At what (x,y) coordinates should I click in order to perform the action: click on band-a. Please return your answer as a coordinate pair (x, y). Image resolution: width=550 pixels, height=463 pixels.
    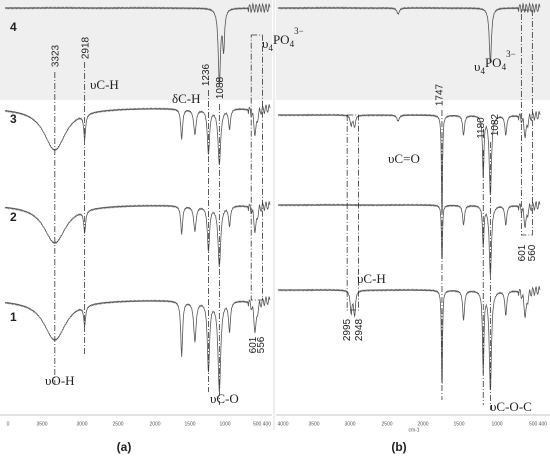
    Looking at the image, I should click on (136, 50).